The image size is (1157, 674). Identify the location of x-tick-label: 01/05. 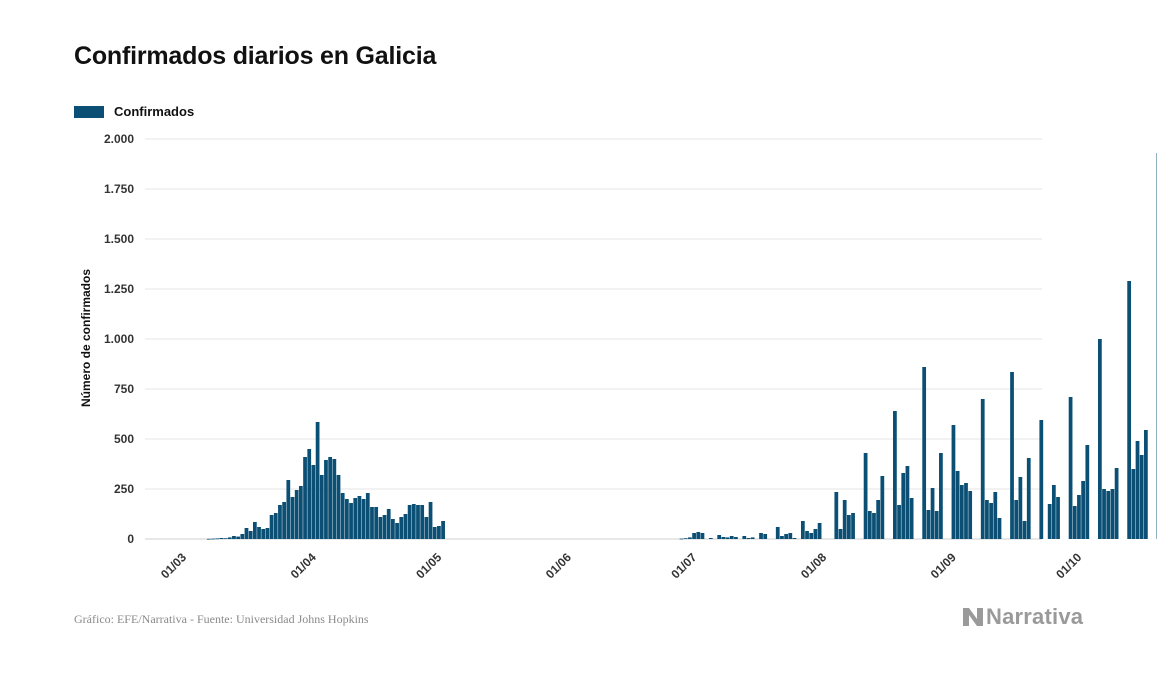
(428, 565).